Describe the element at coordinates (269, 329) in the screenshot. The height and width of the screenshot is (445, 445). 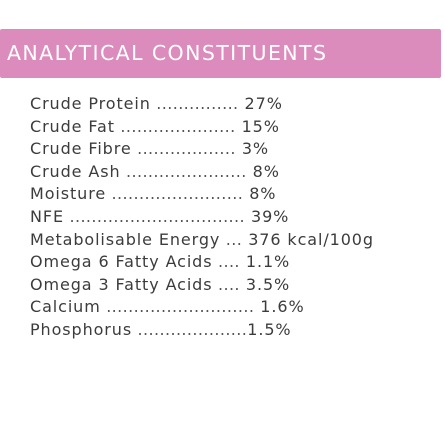
I see `constituent-value: 1.5%` at that location.